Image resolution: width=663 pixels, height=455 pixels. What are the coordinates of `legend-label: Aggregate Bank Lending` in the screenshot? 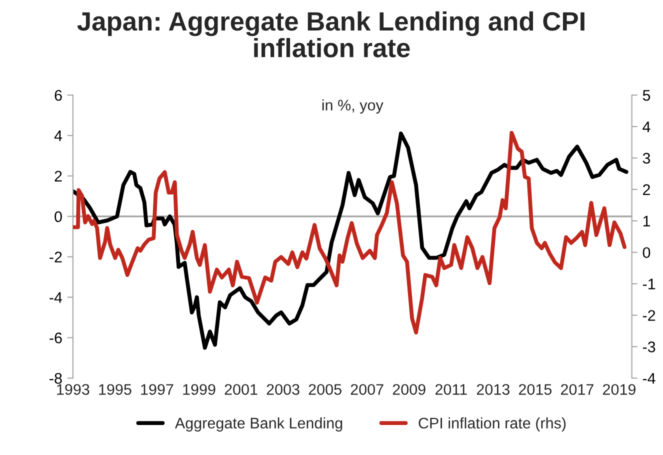 It's located at (258, 424).